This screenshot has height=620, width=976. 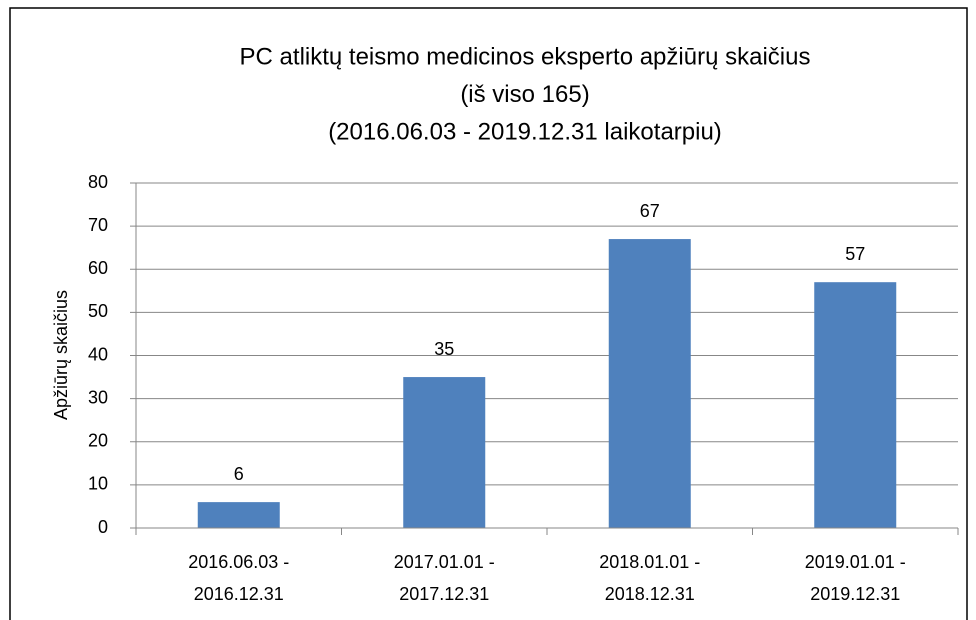 I want to click on x-tick-label: 2018.01.01 -2018.12.31, so click(x=649, y=578).